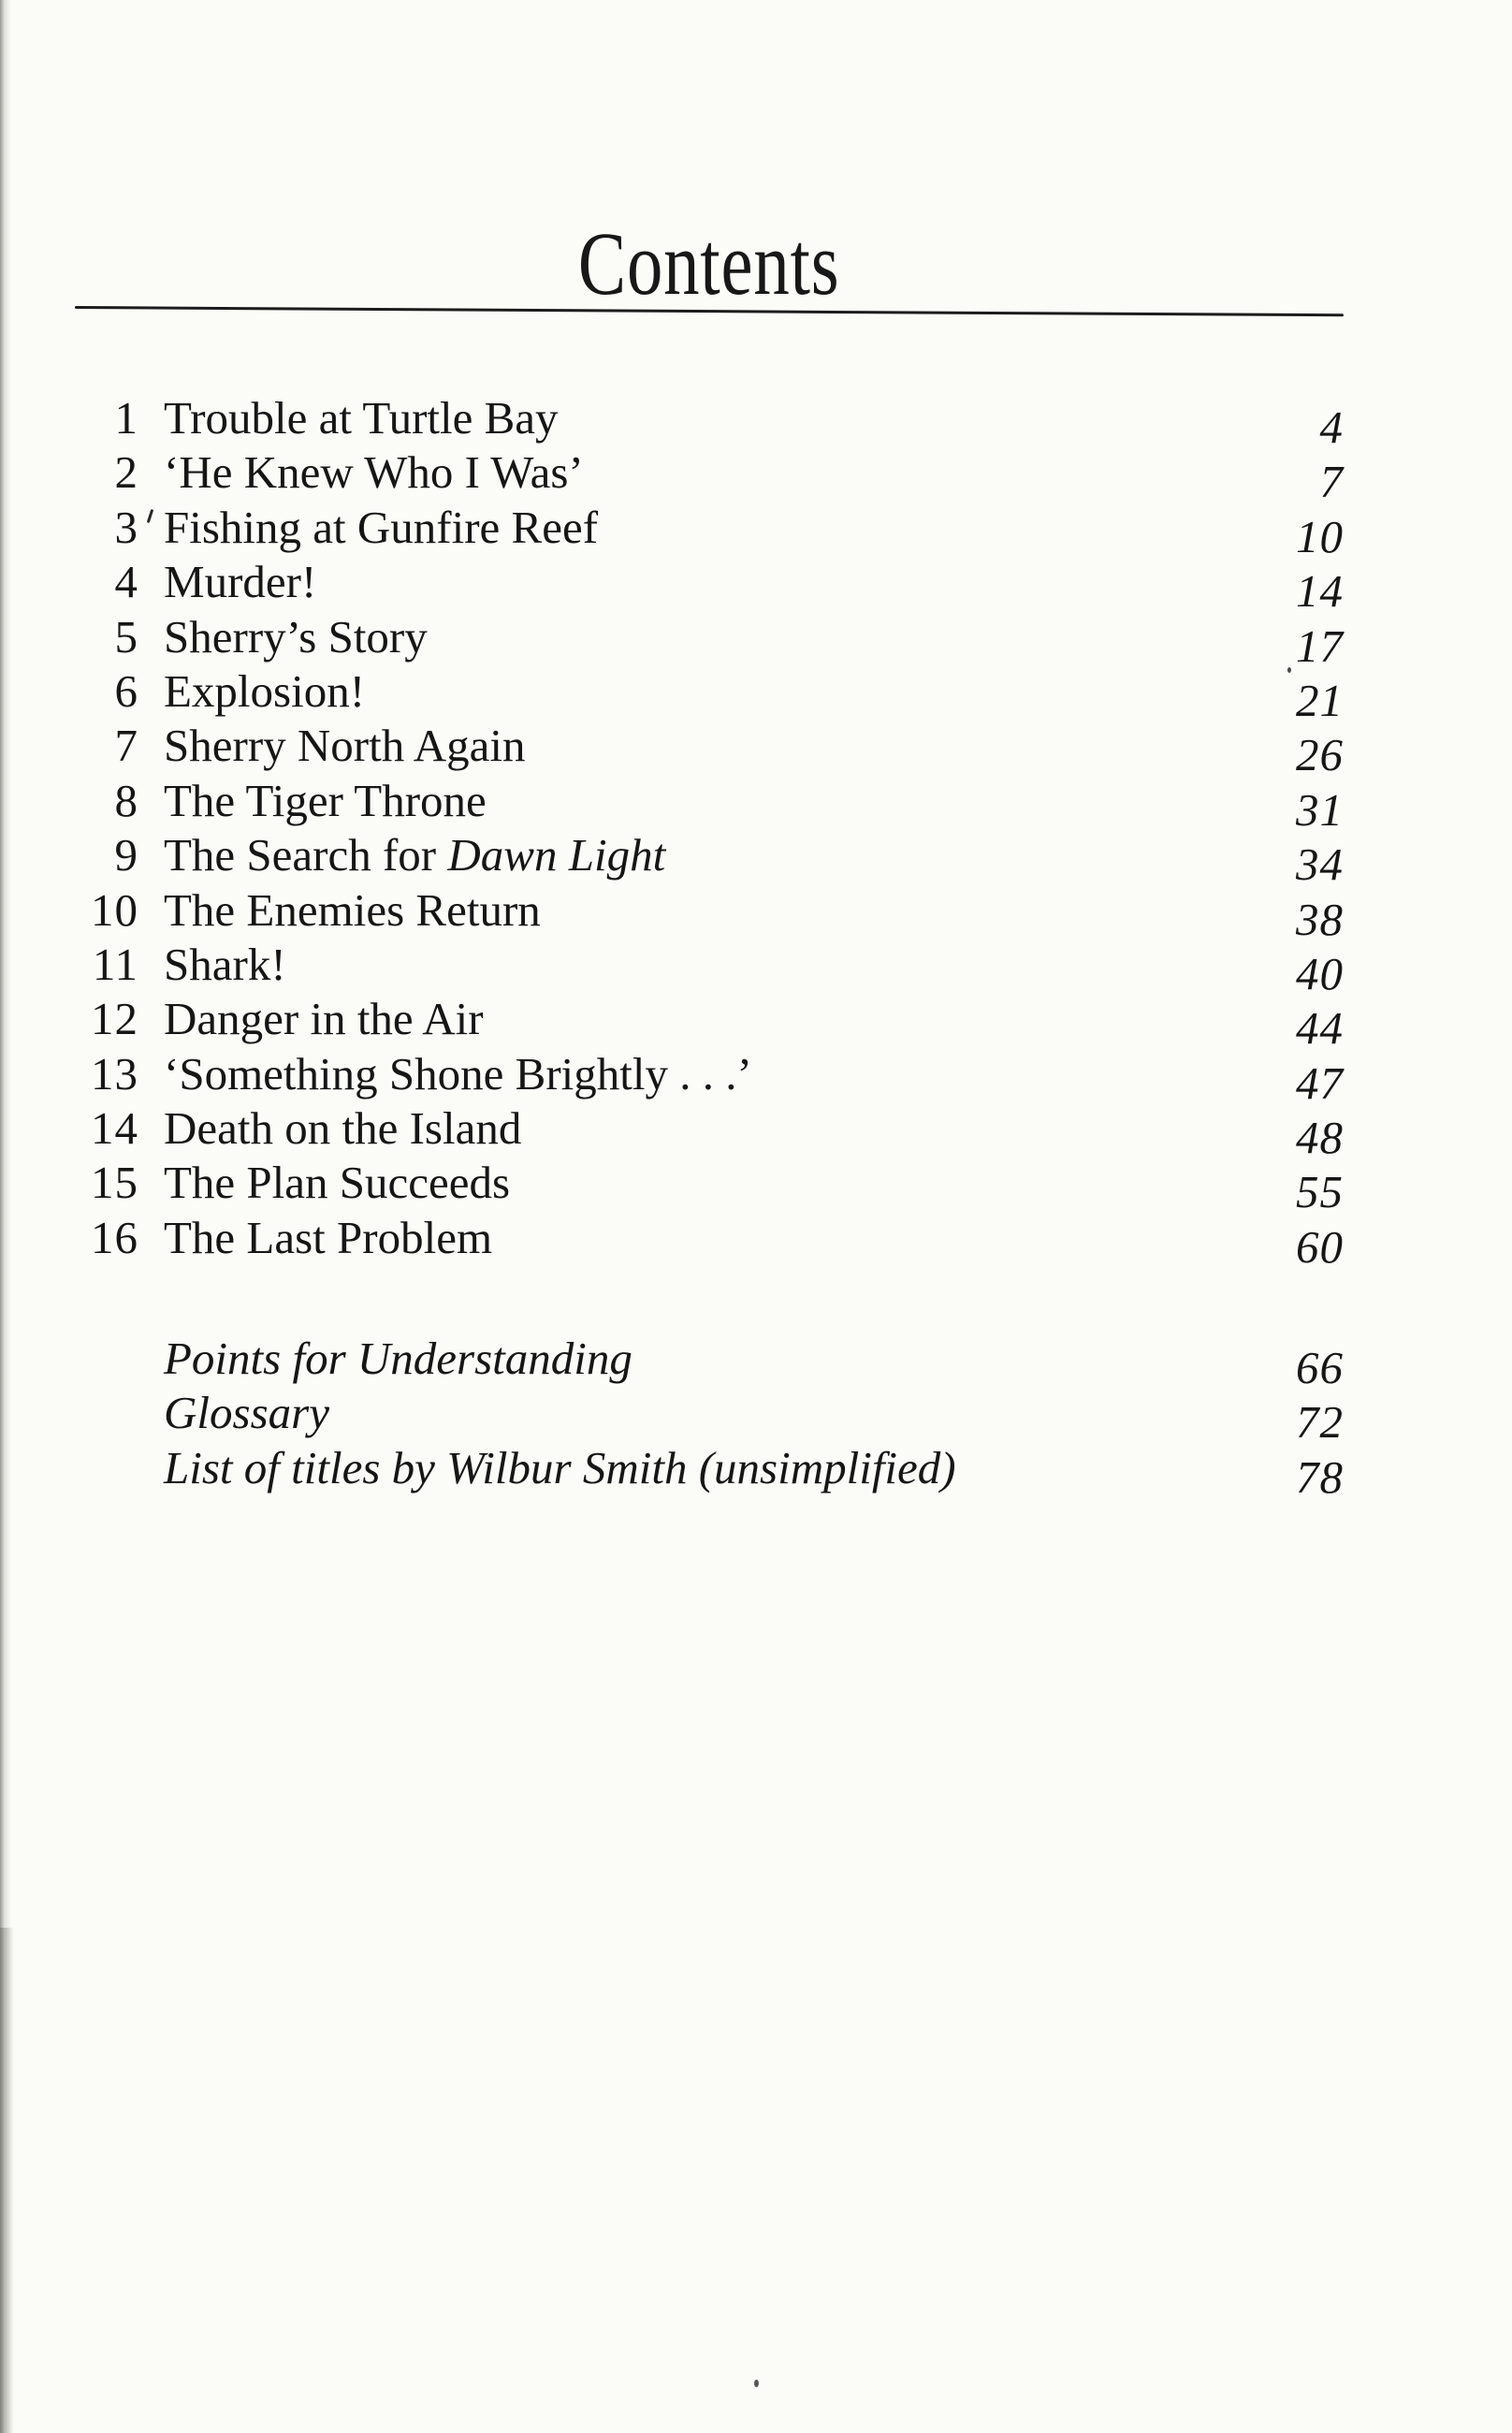  I want to click on page-number: 38, so click(1320, 919).